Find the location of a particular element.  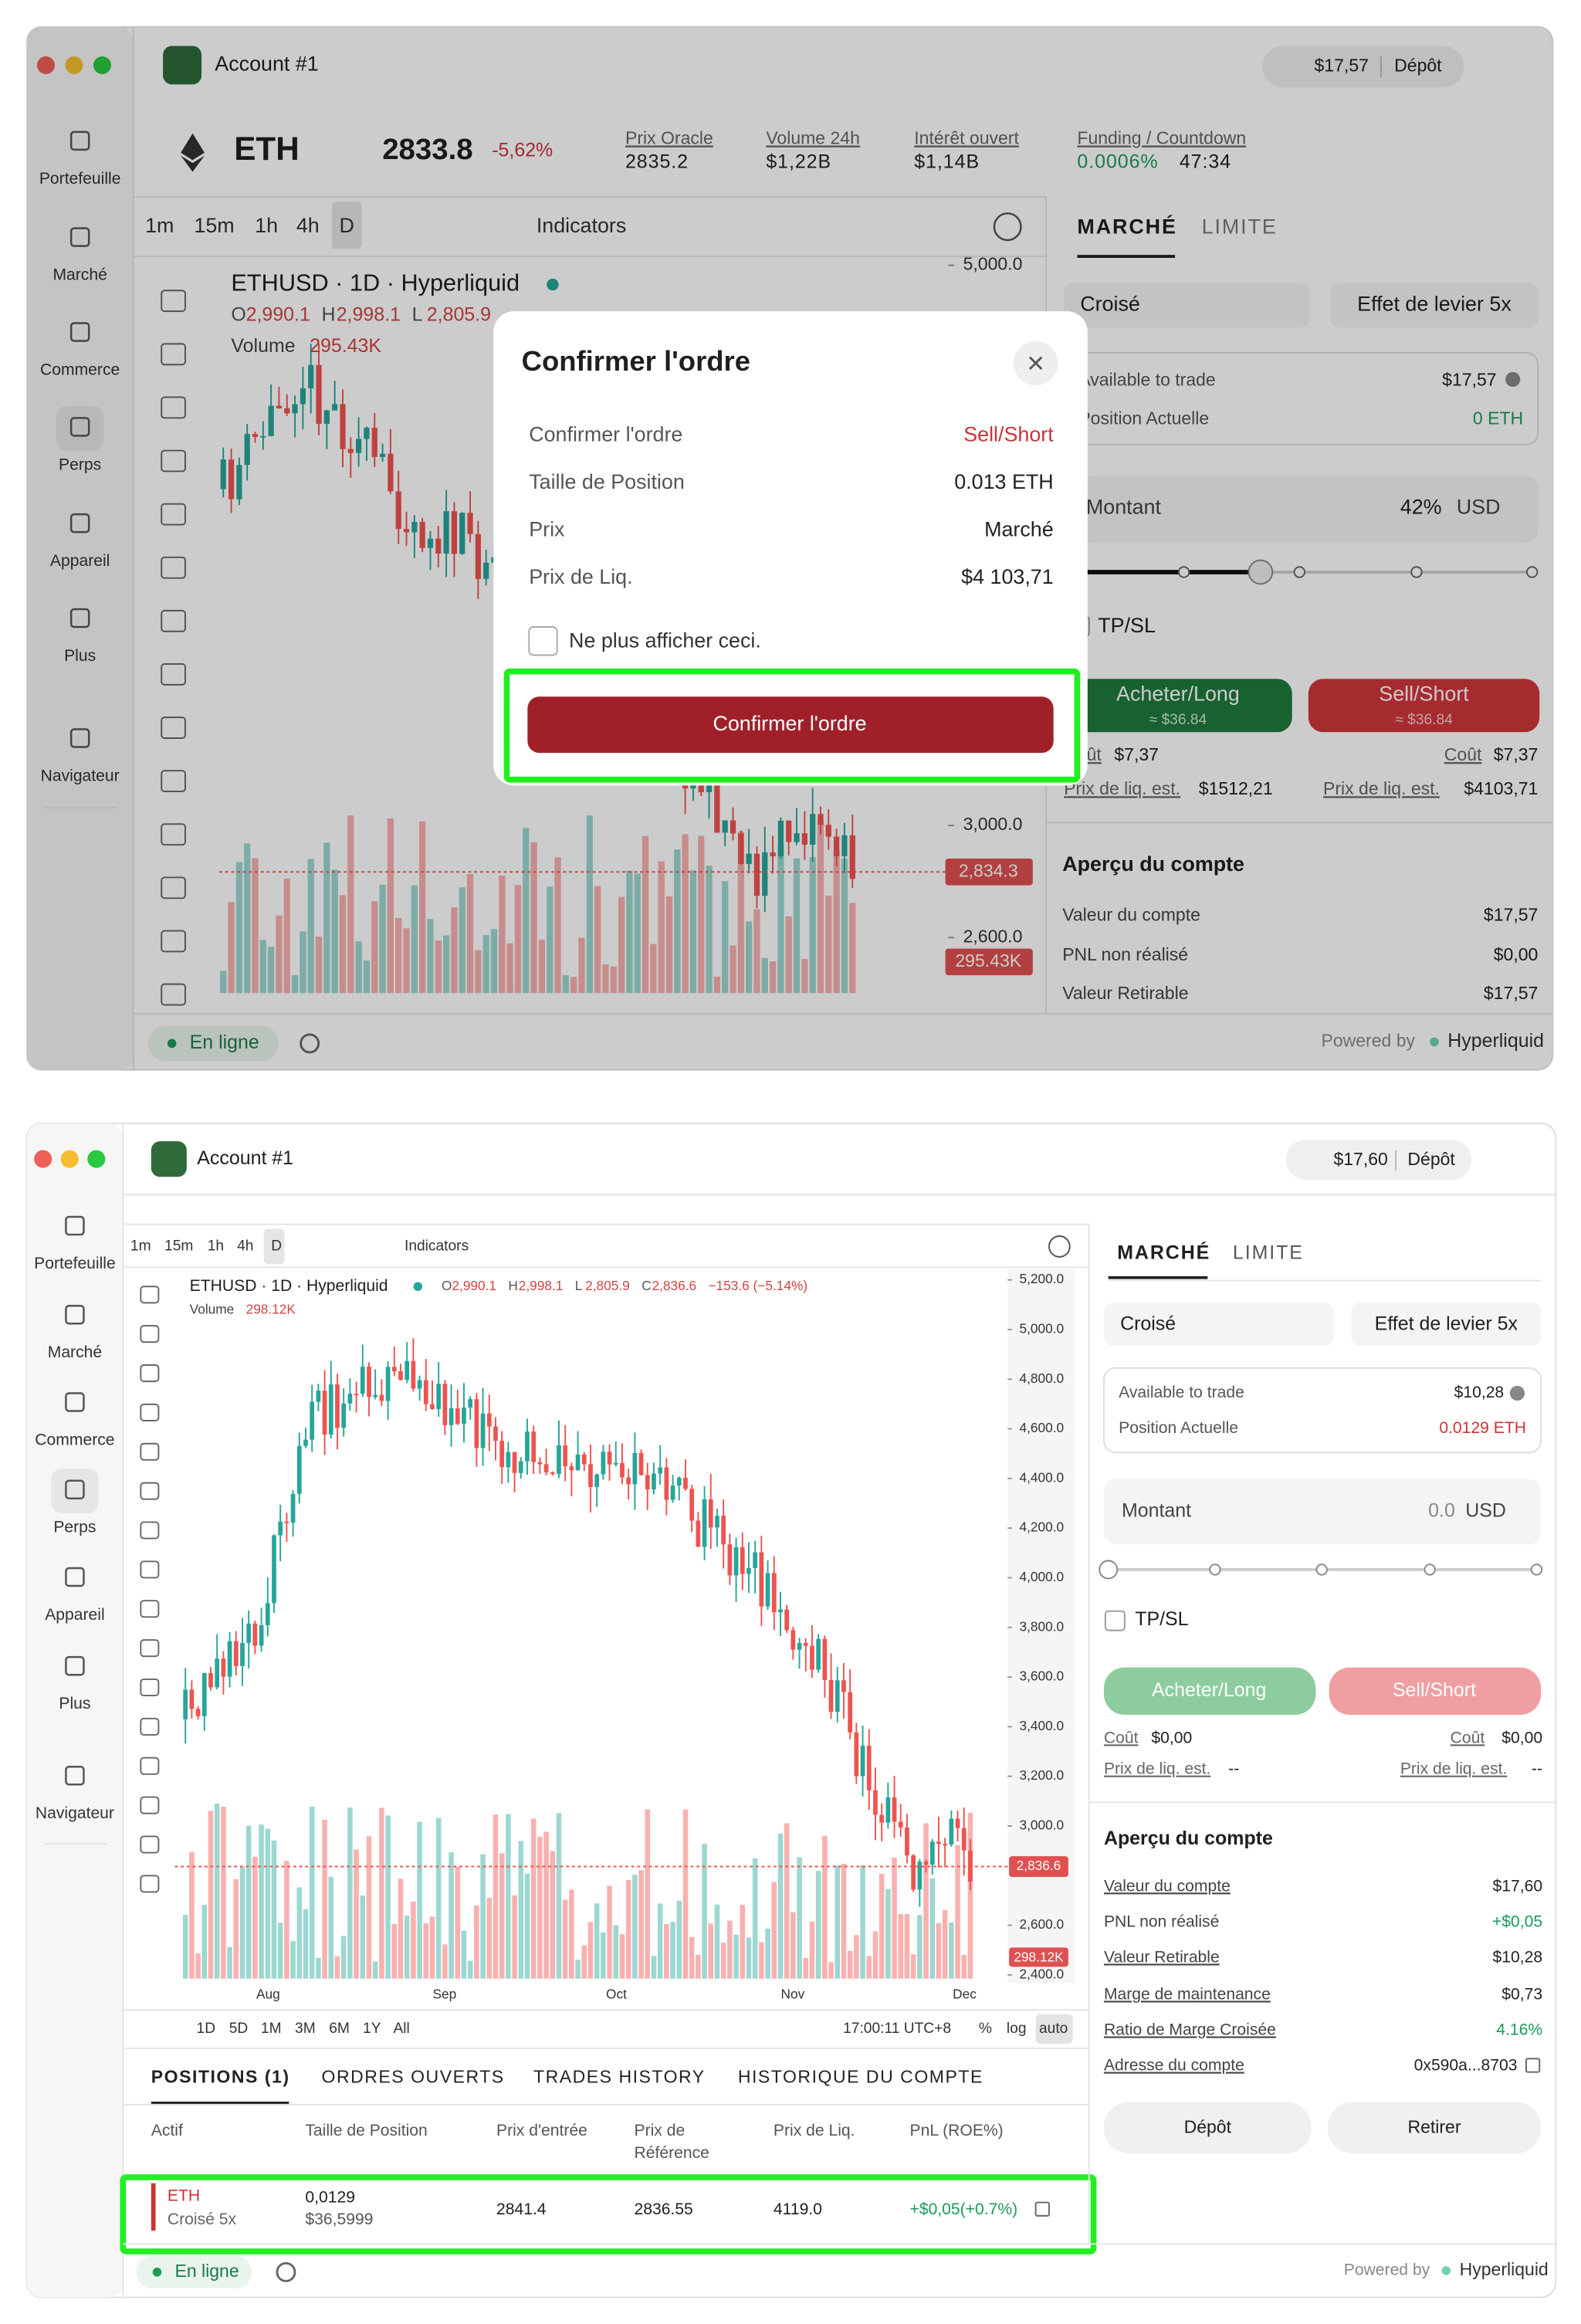

label: 5D is located at coordinates (239, 2029).